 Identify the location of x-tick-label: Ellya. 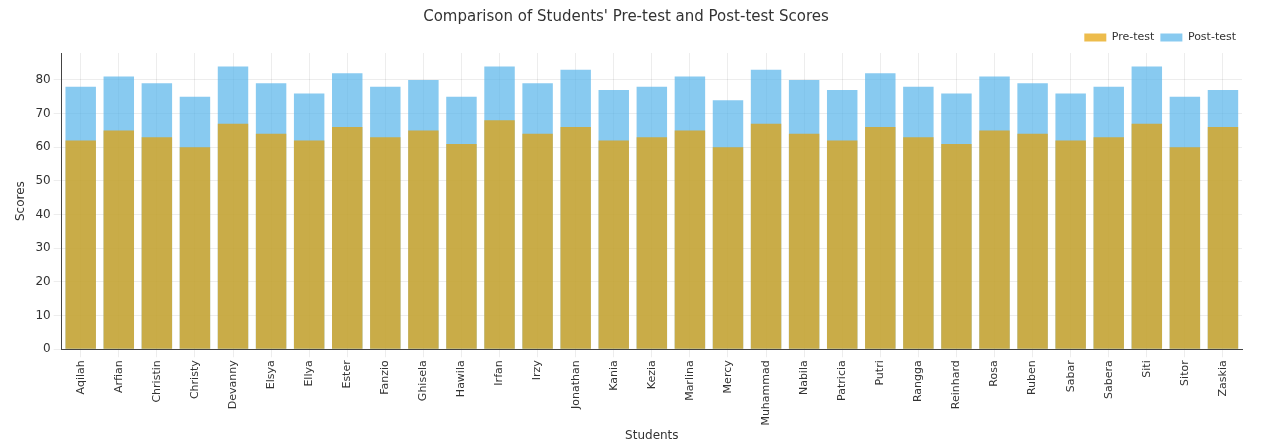
(309, 373).